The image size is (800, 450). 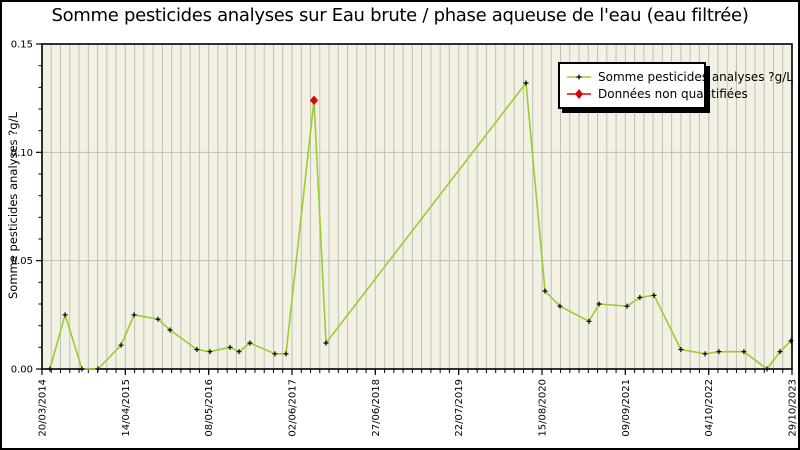 I want to click on legend-label: Somme pesticides analyses ?g/L, so click(x=695, y=76).